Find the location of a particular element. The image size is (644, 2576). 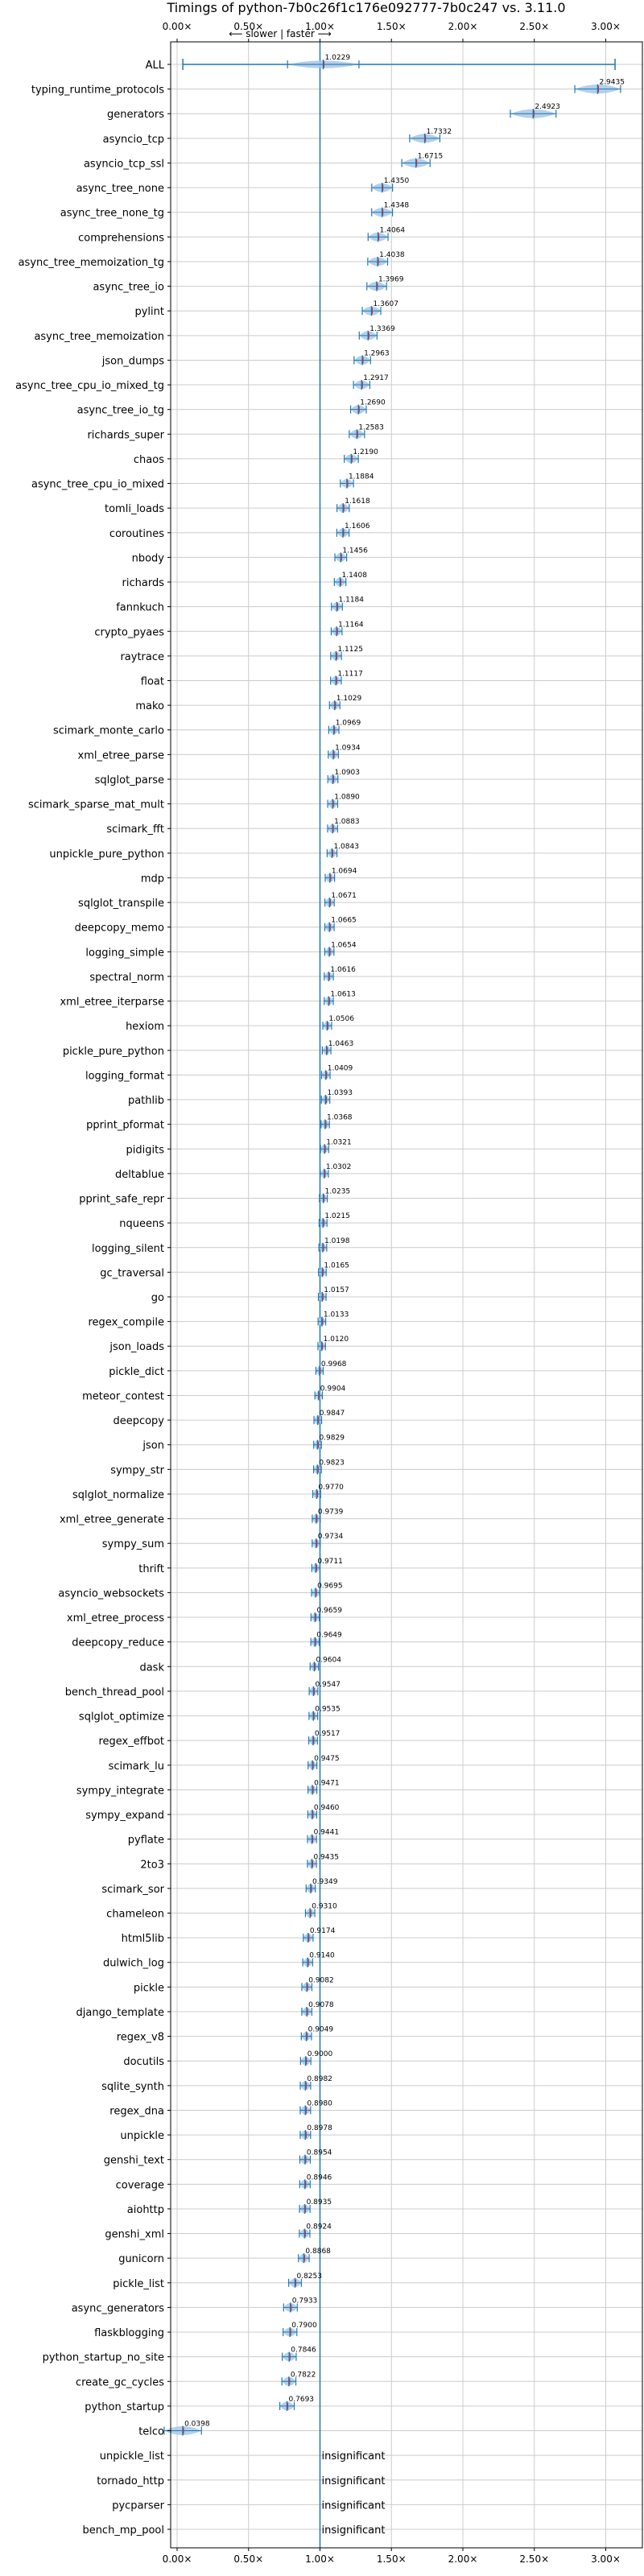

x-tick-label-top: 2.00× is located at coordinates (463, 26).